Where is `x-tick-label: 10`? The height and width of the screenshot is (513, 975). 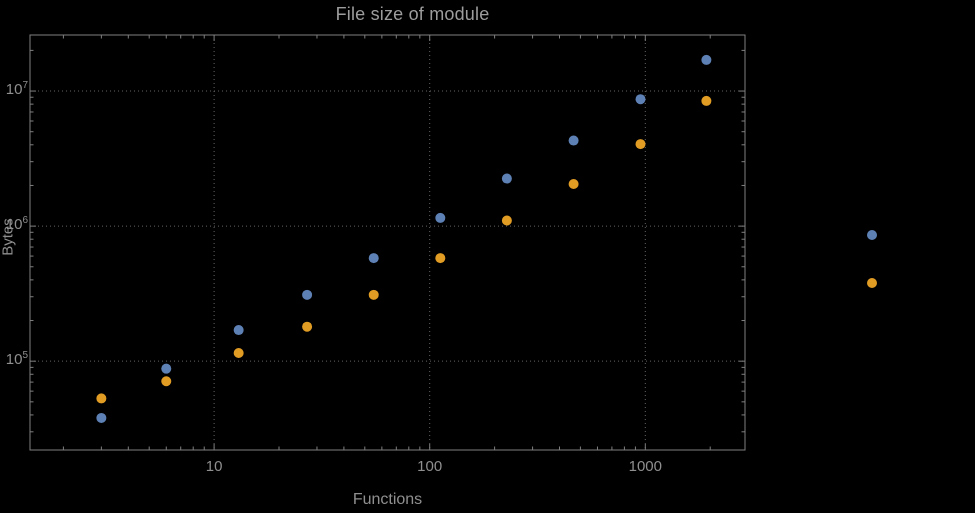
x-tick-label: 10 is located at coordinates (214, 466).